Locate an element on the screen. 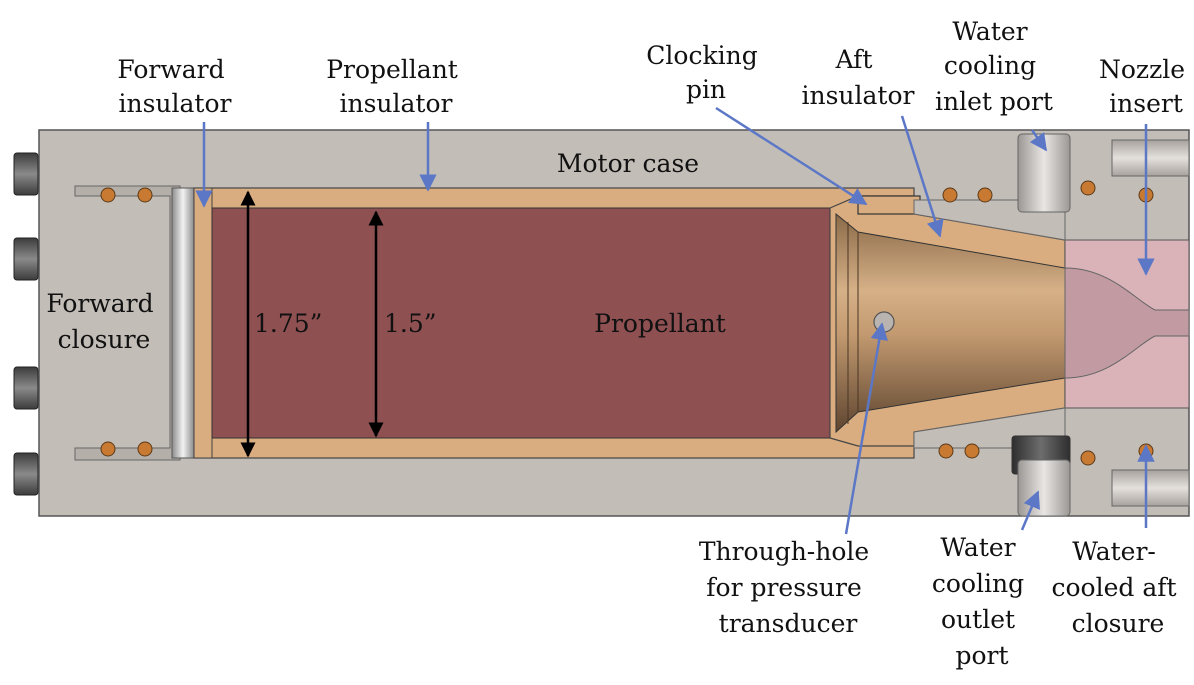 The width and height of the screenshot is (1194, 685). aft-pipe-upper is located at coordinates (1150, 158).